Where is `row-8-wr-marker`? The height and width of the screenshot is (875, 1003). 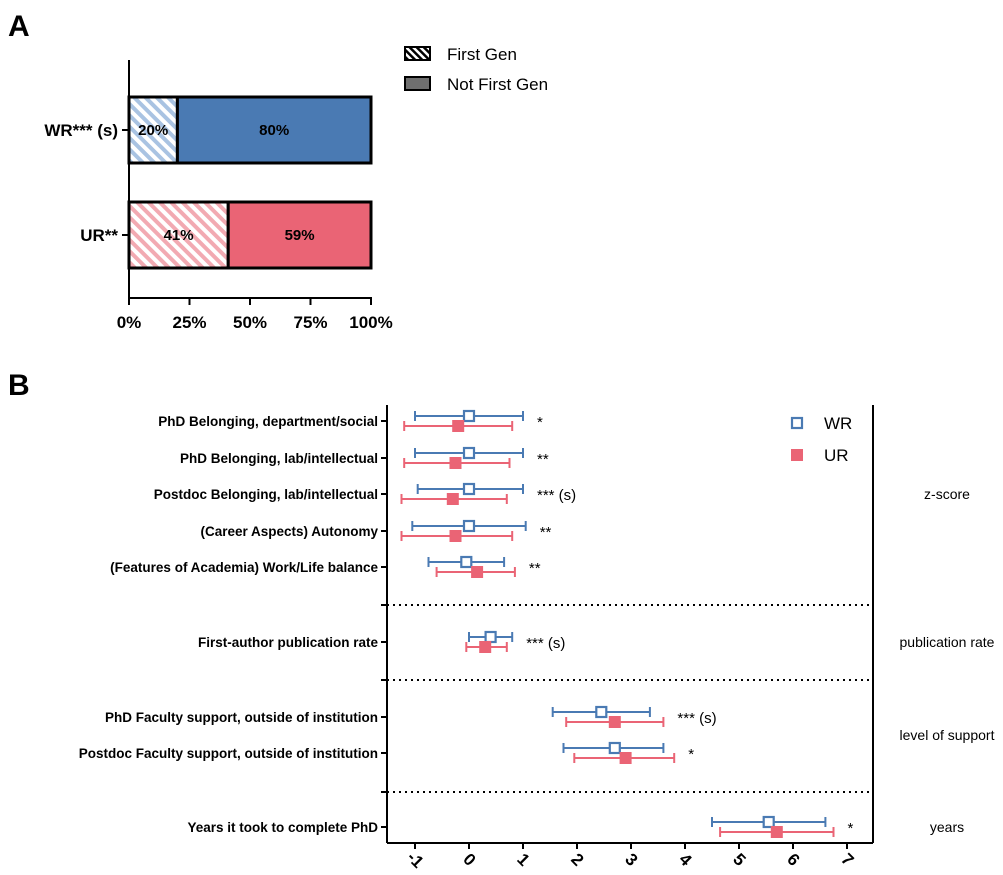 row-8-wr-marker is located at coordinates (614, 748).